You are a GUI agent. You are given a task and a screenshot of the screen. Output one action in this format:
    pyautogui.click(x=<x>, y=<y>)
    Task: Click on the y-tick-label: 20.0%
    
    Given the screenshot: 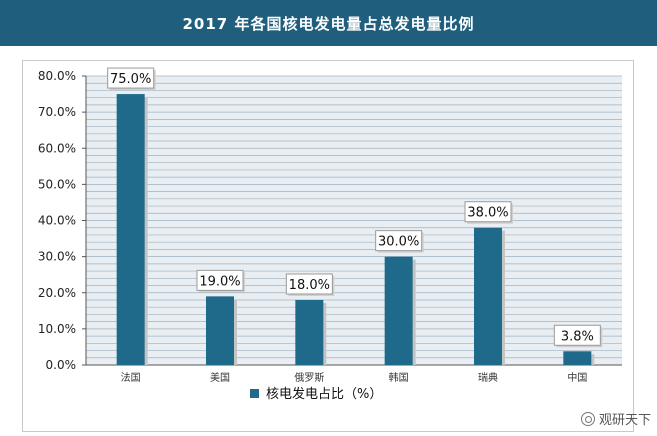 What is the action you would take?
    pyautogui.click(x=57, y=293)
    